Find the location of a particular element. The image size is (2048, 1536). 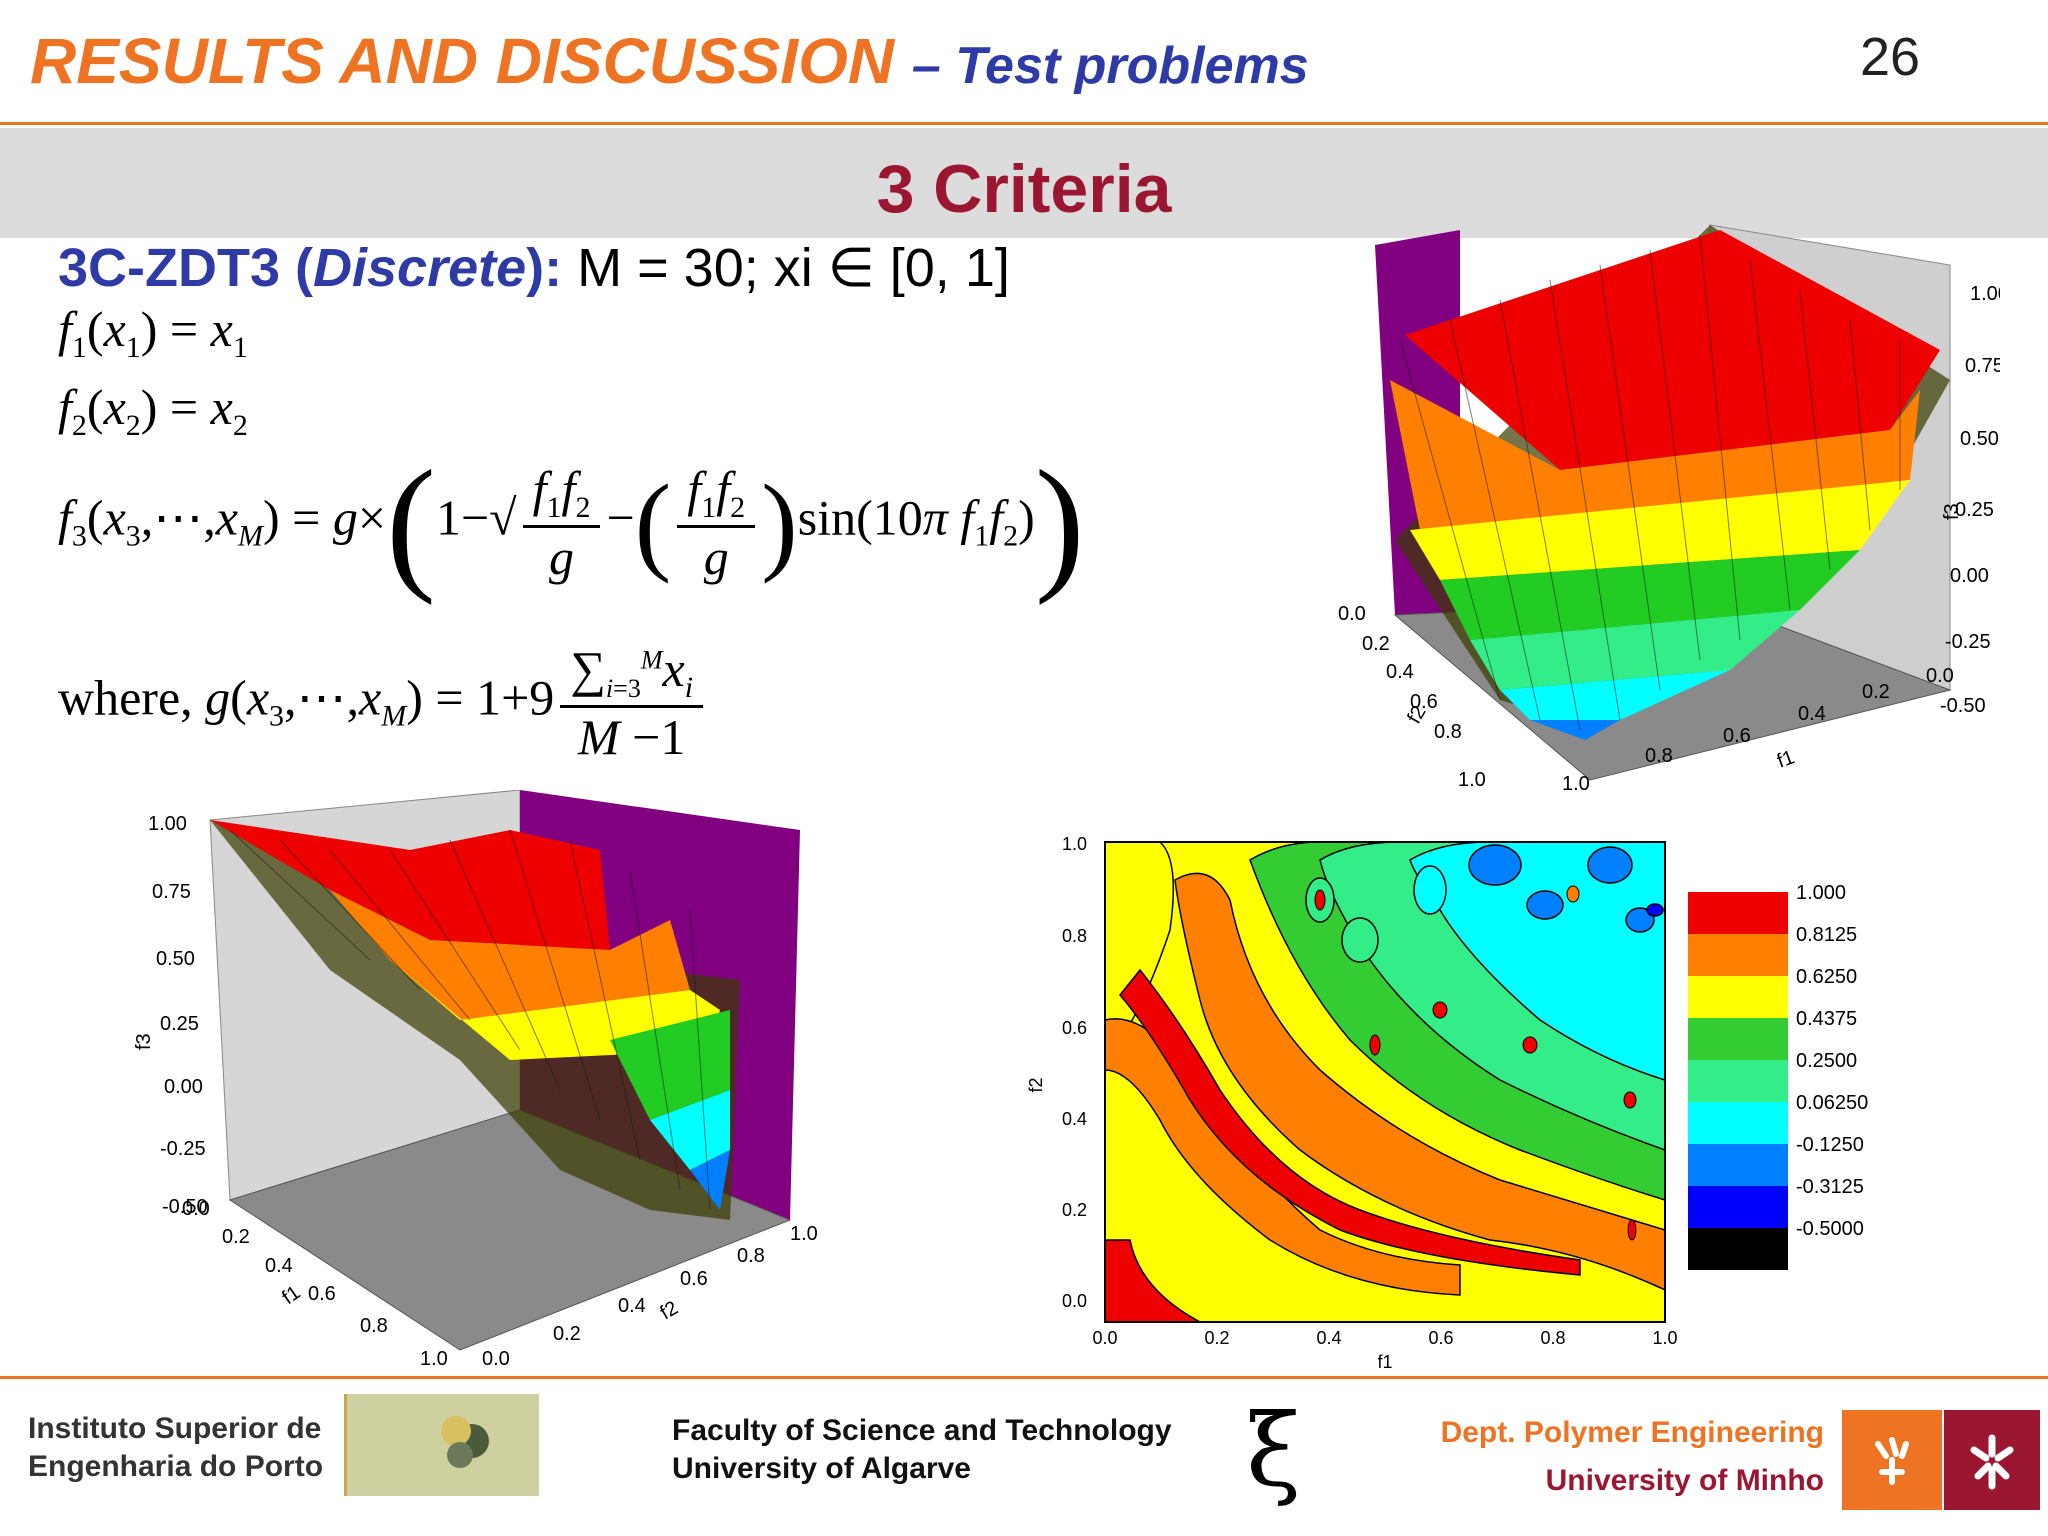

isep-logo is located at coordinates (441, 1445).